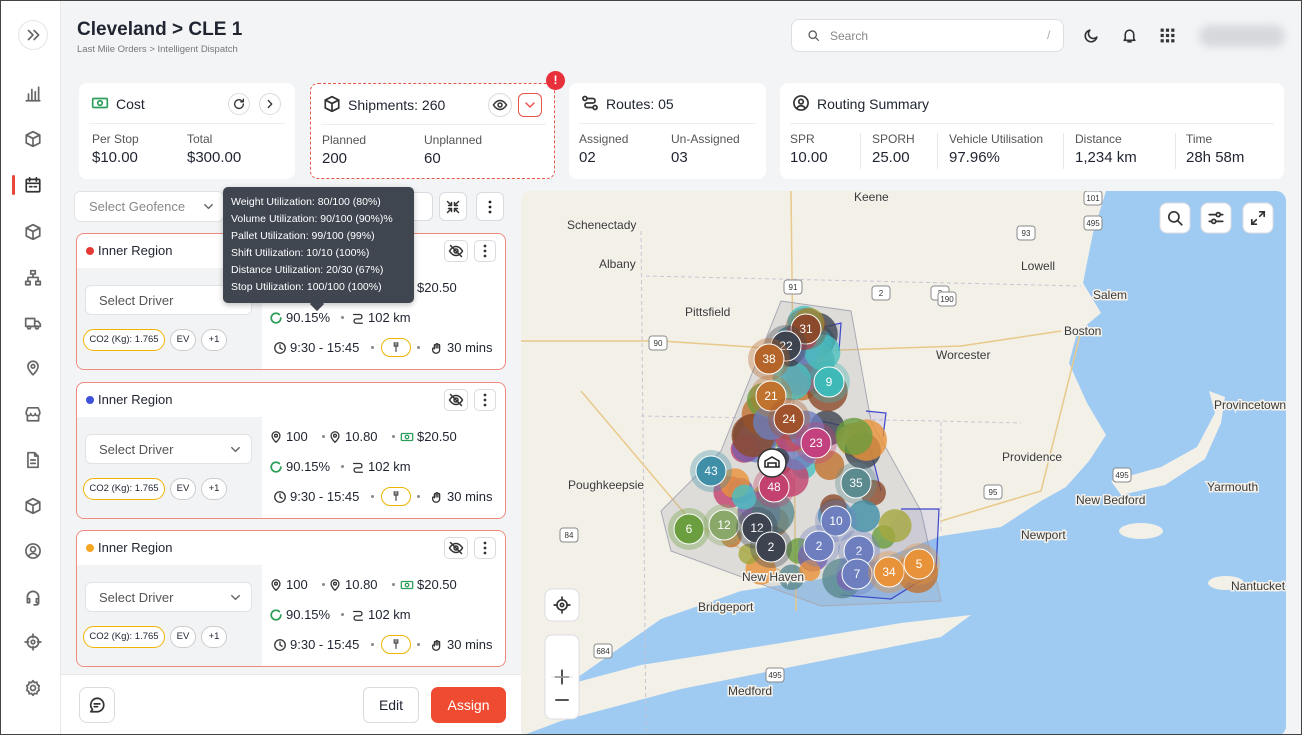 This screenshot has width=1302, height=735. Describe the element at coordinates (500, 105) in the screenshot. I see `view-button` at that location.